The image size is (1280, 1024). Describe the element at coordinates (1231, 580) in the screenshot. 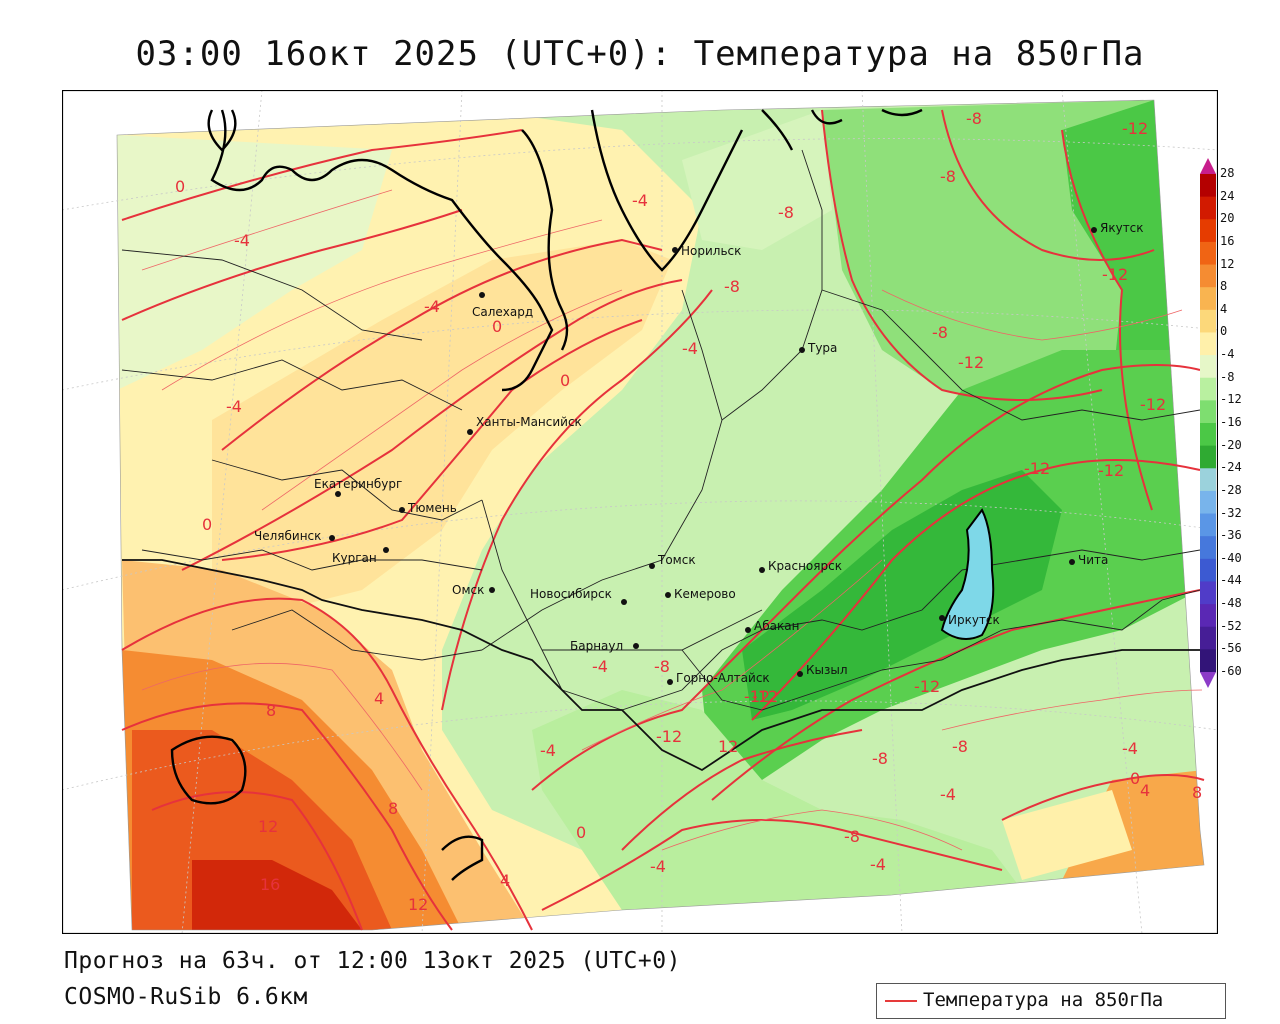

I see `colorbar-tick-label: -44` at that location.